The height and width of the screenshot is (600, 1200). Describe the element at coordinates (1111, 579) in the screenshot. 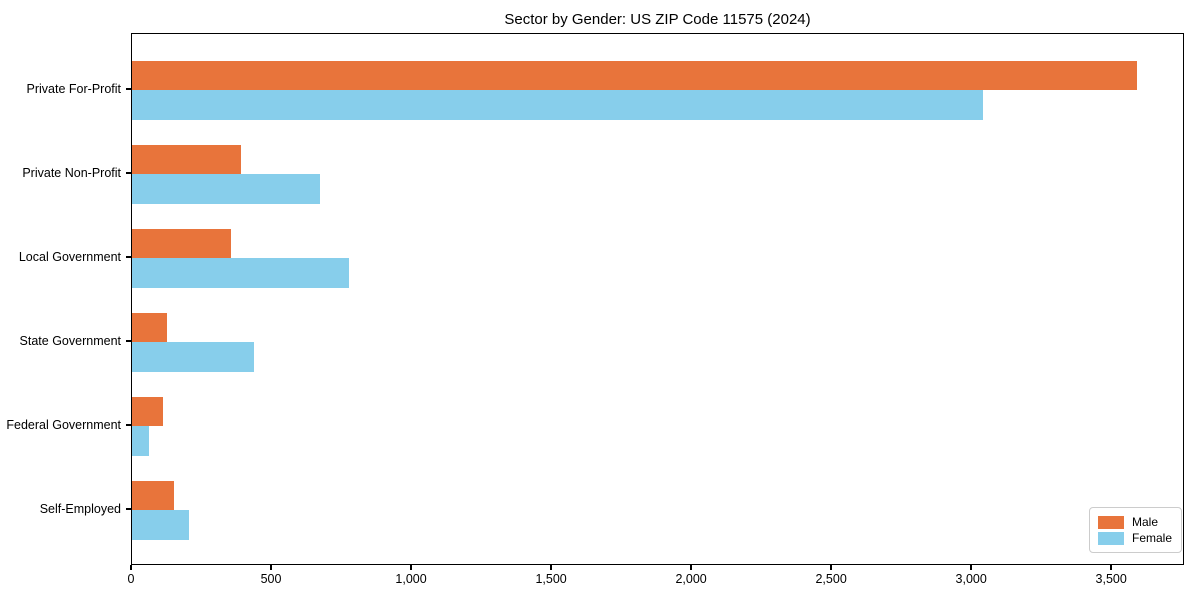

I see `x-axis-tick-label: 3,500` at that location.